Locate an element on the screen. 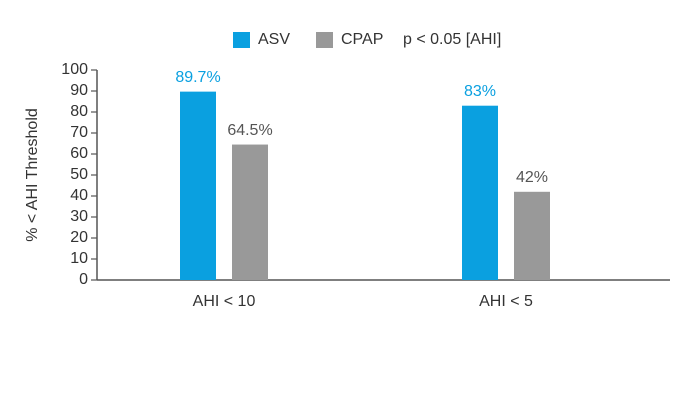  y-tick-label: 20 is located at coordinates (79, 237).